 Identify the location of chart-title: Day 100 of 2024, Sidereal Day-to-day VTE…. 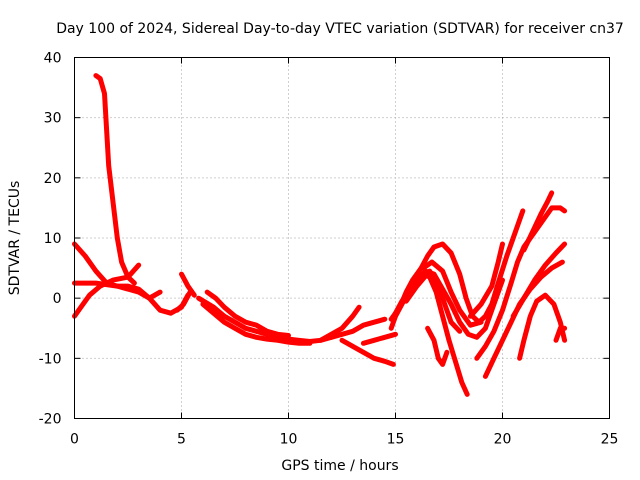
(340, 29).